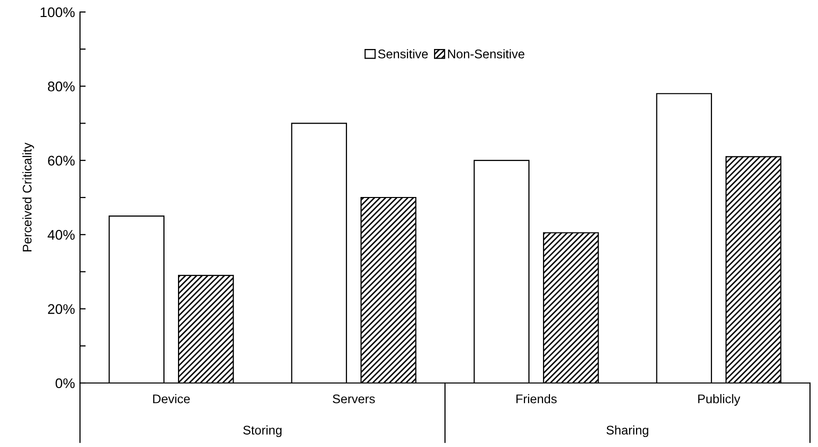 The height and width of the screenshot is (447, 818). What do you see at coordinates (627, 431) in the screenshot?
I see `text: Sharing` at bounding box center [627, 431].